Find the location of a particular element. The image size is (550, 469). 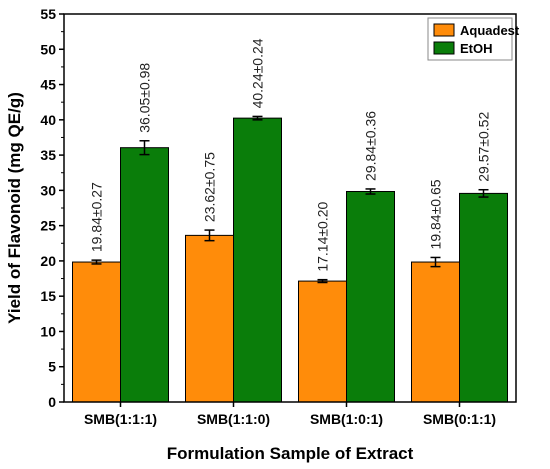

data-label-etoh-1: 36.05±0.98 is located at coordinates (145, 98).